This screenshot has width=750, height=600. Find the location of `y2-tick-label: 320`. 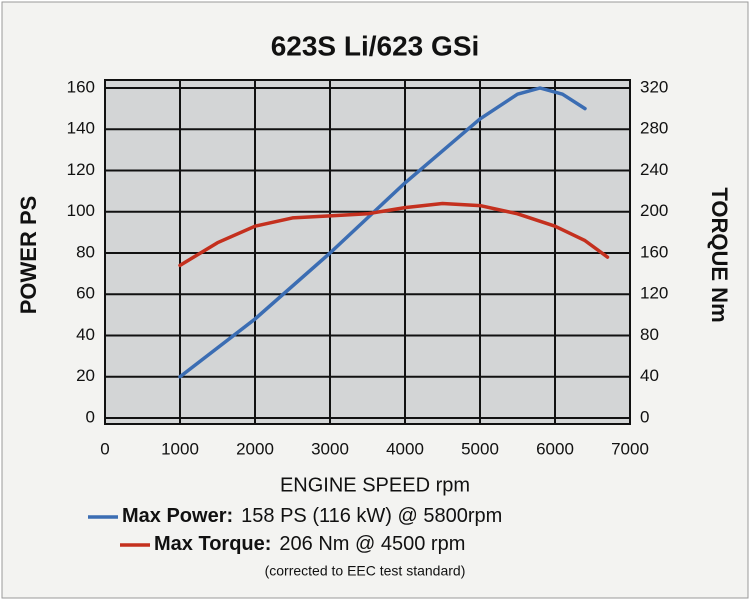

y2-tick-label: 320 is located at coordinates (654, 86).